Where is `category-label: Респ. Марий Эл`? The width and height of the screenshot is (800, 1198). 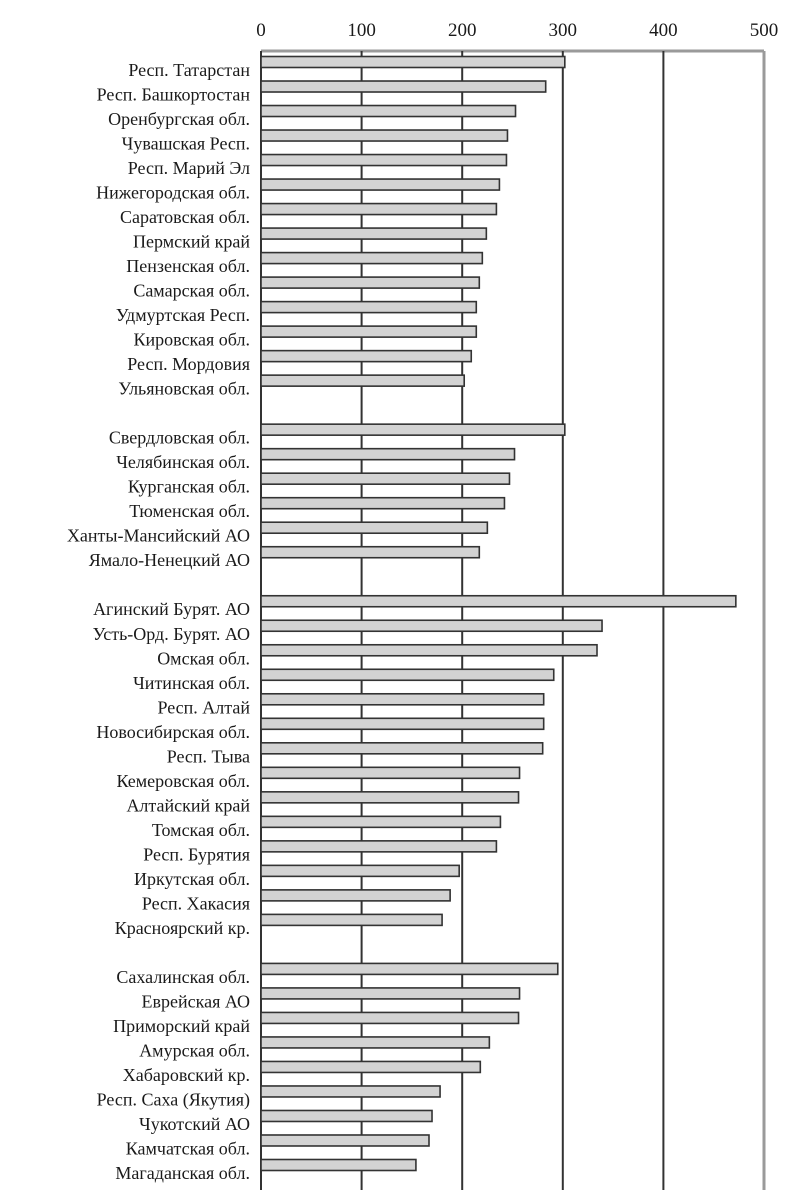 category-label: Респ. Марий Эл is located at coordinates (189, 168).